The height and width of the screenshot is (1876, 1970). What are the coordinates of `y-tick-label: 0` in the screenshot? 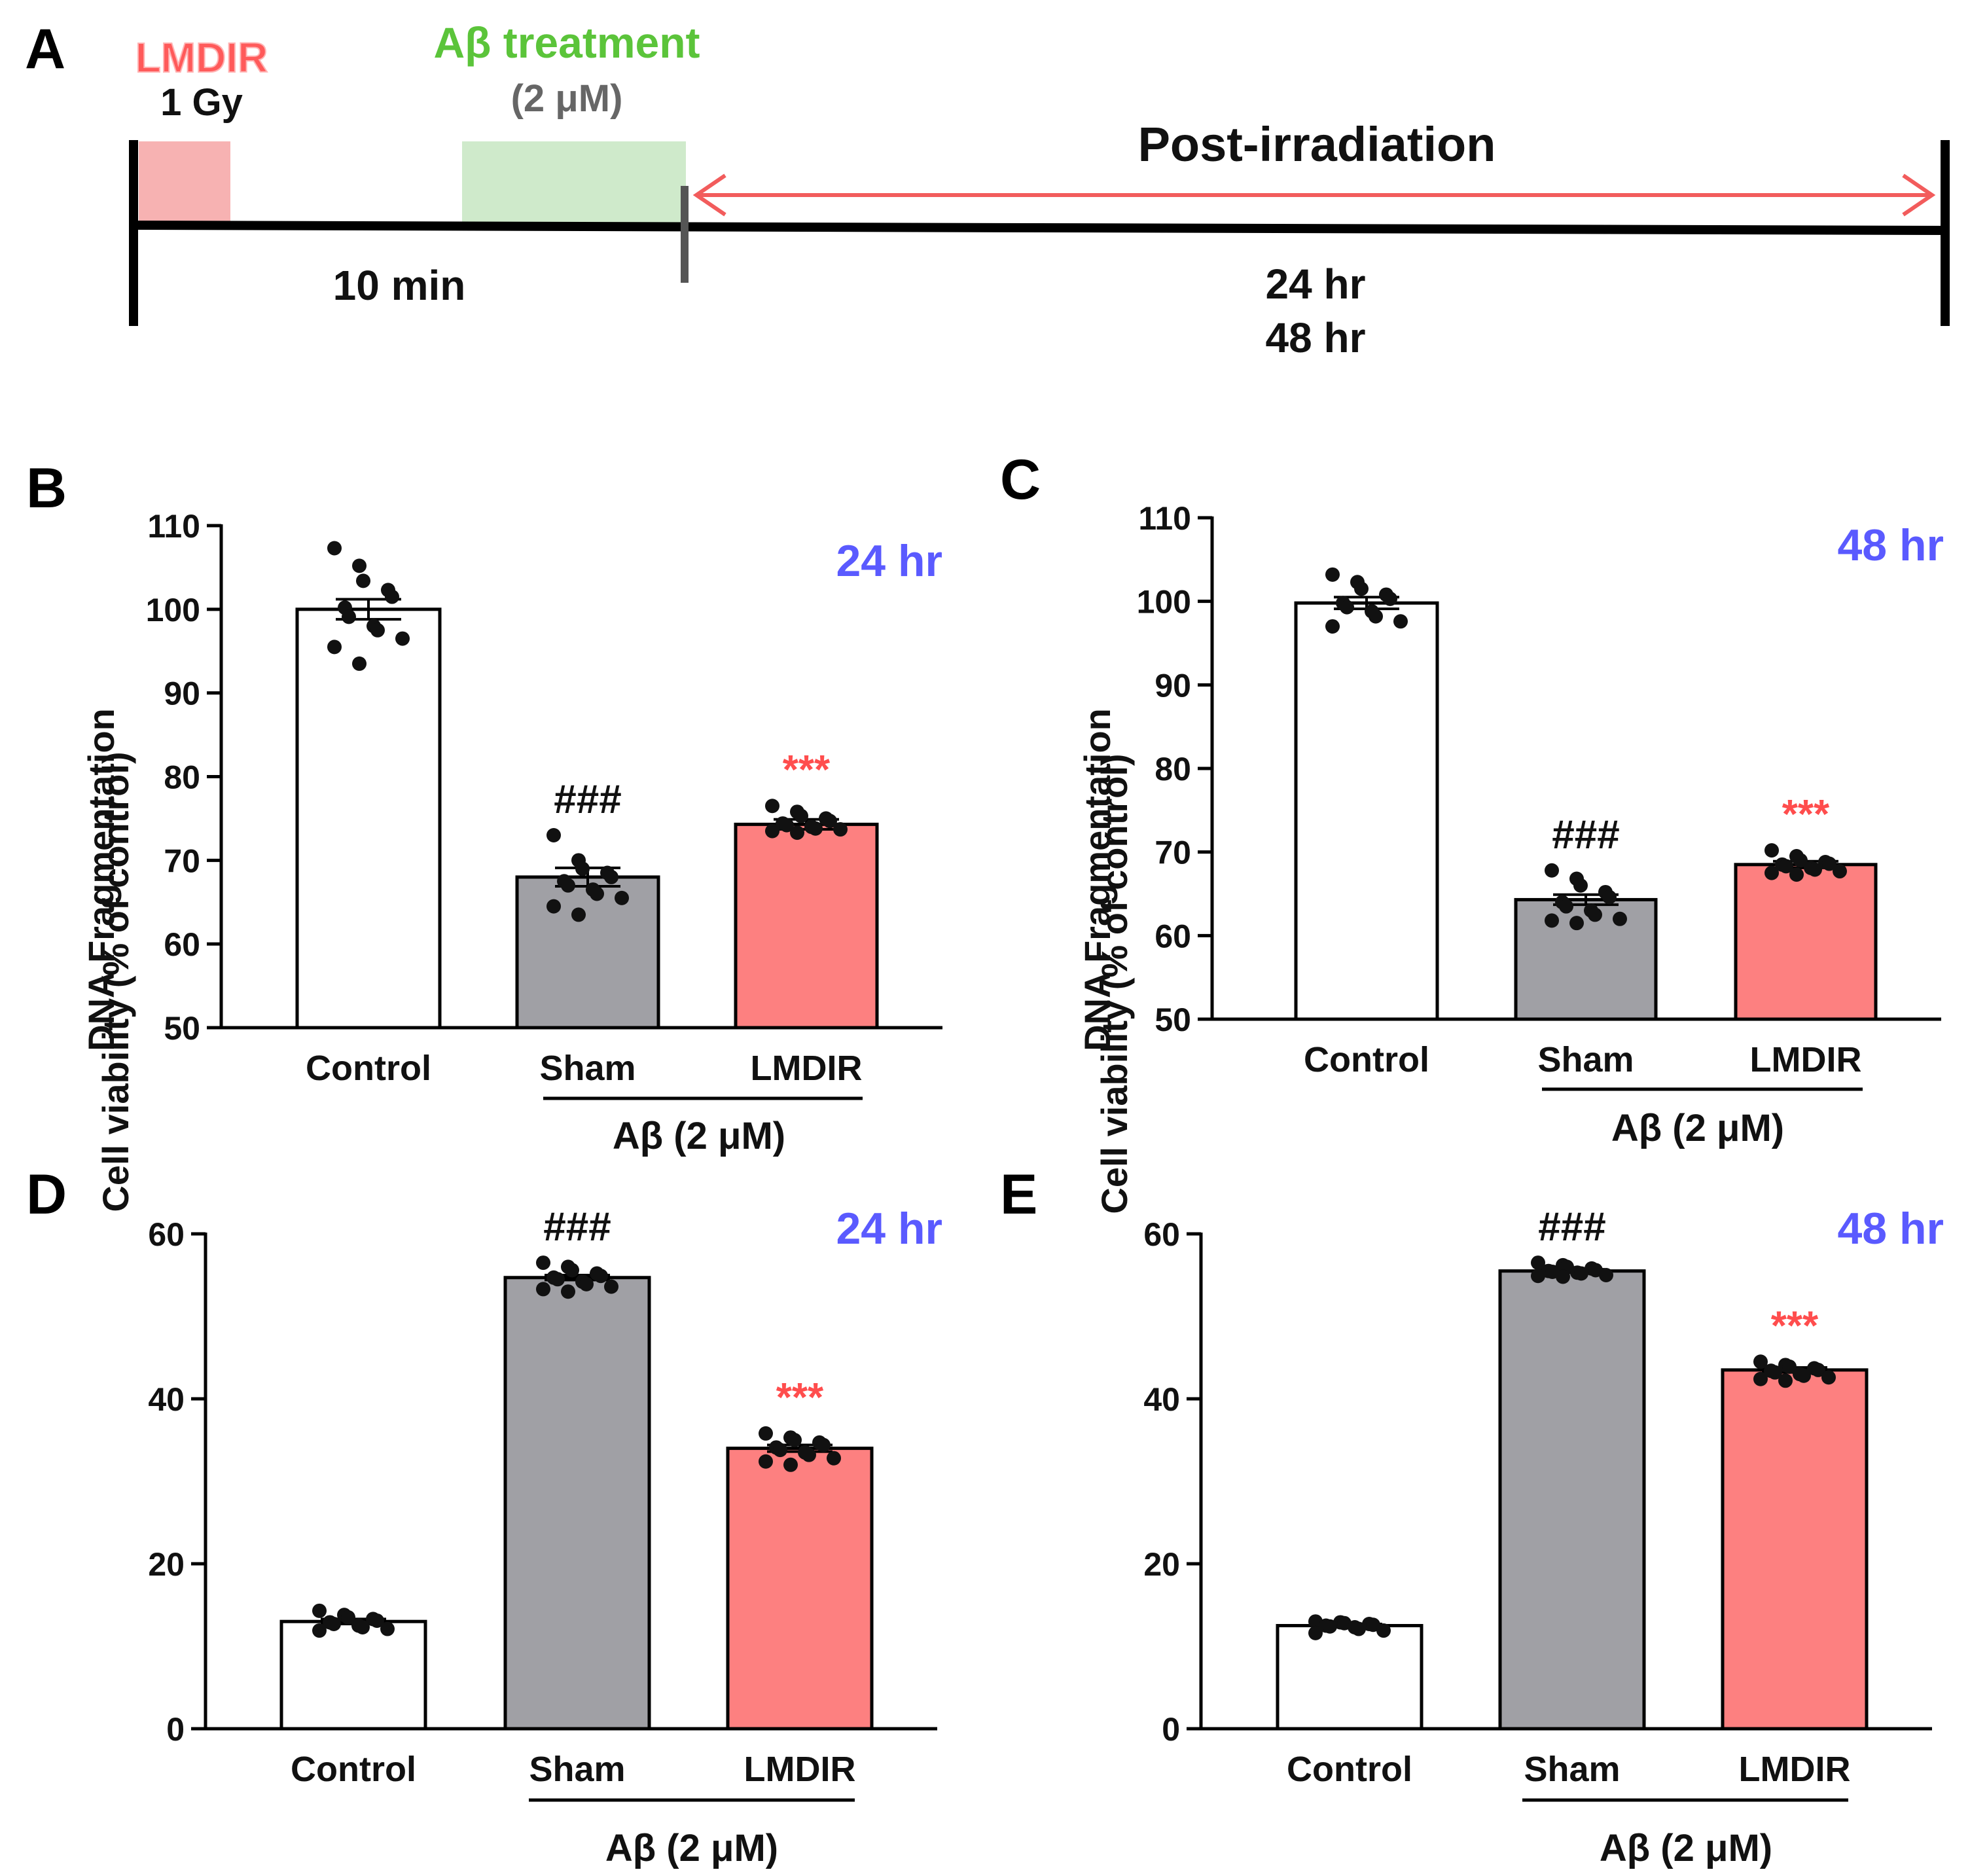 It's located at (175, 1729).